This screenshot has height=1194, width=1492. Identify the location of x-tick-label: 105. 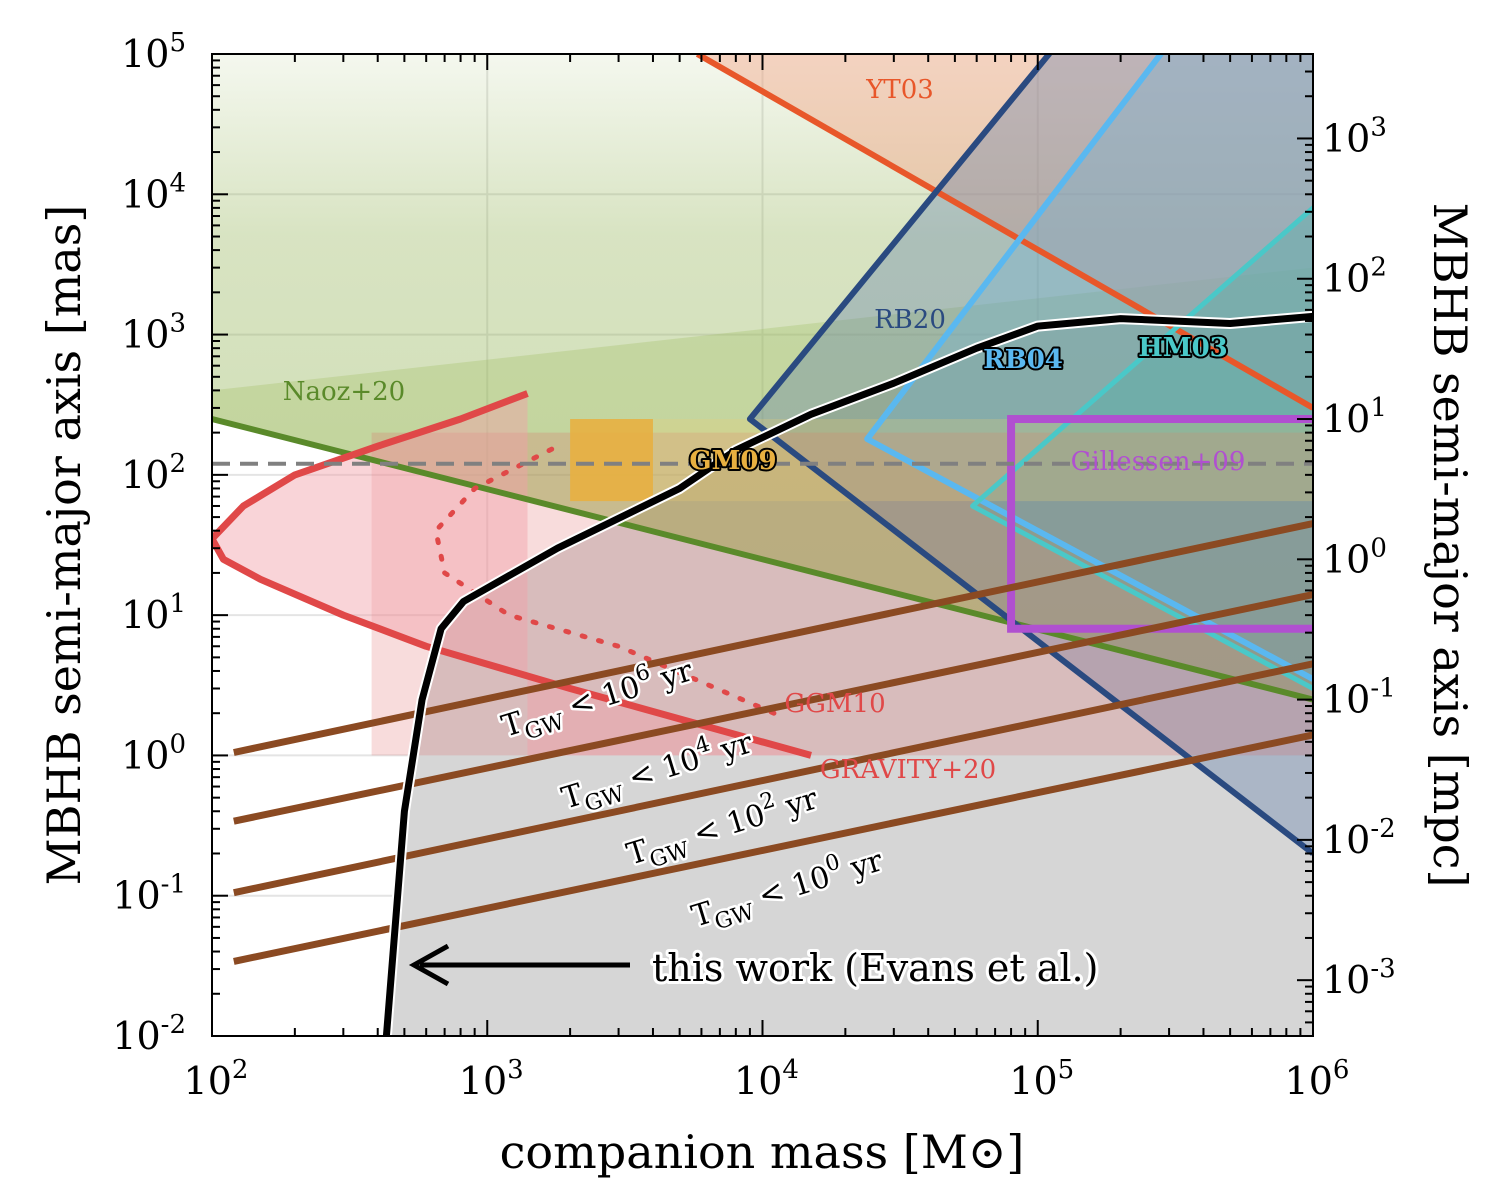
(1041, 1079).